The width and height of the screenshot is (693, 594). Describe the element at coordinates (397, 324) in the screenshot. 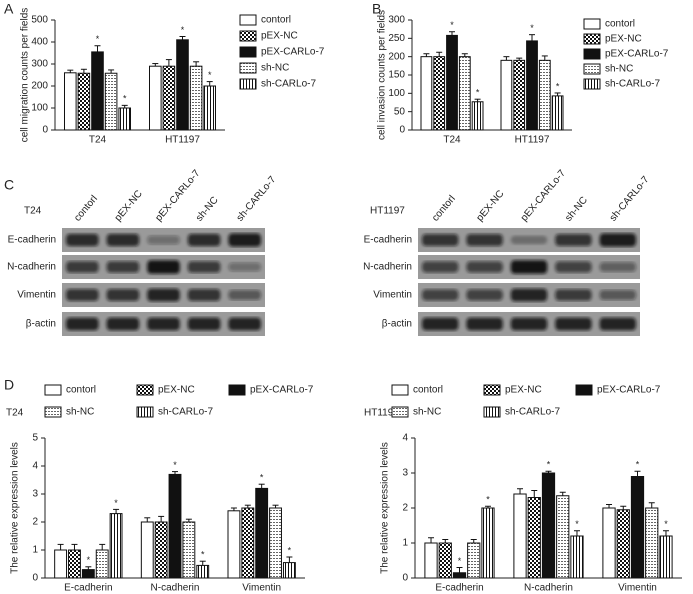

I see `row-label: β-actin` at that location.